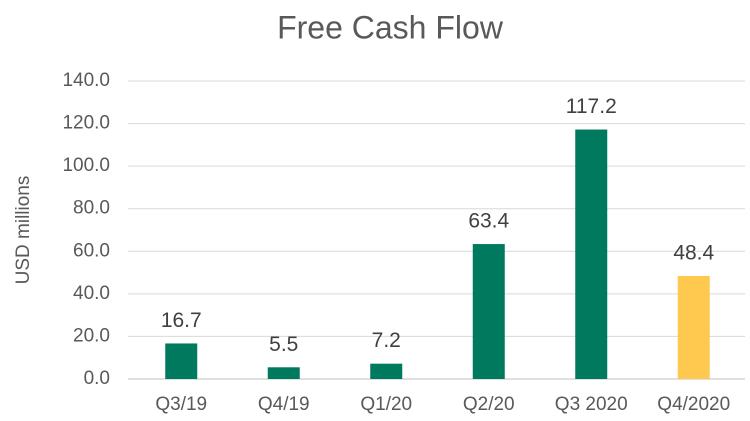 This screenshot has height=421, width=750. I want to click on x-tick-label: Q3 2020, so click(591, 404).